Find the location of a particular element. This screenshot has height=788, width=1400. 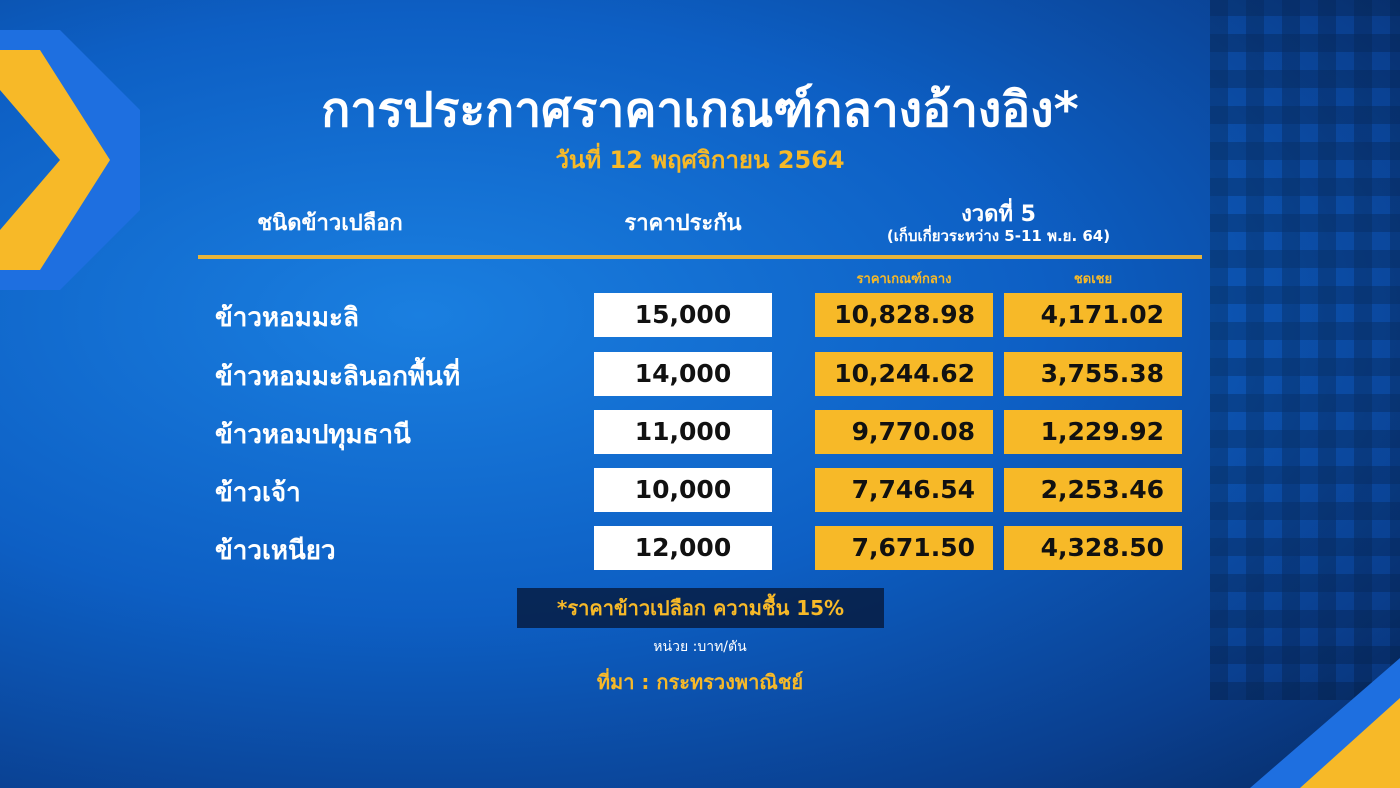

subheader-reference-price: ราคาเกณฑ์กลาง is located at coordinates (904, 279).